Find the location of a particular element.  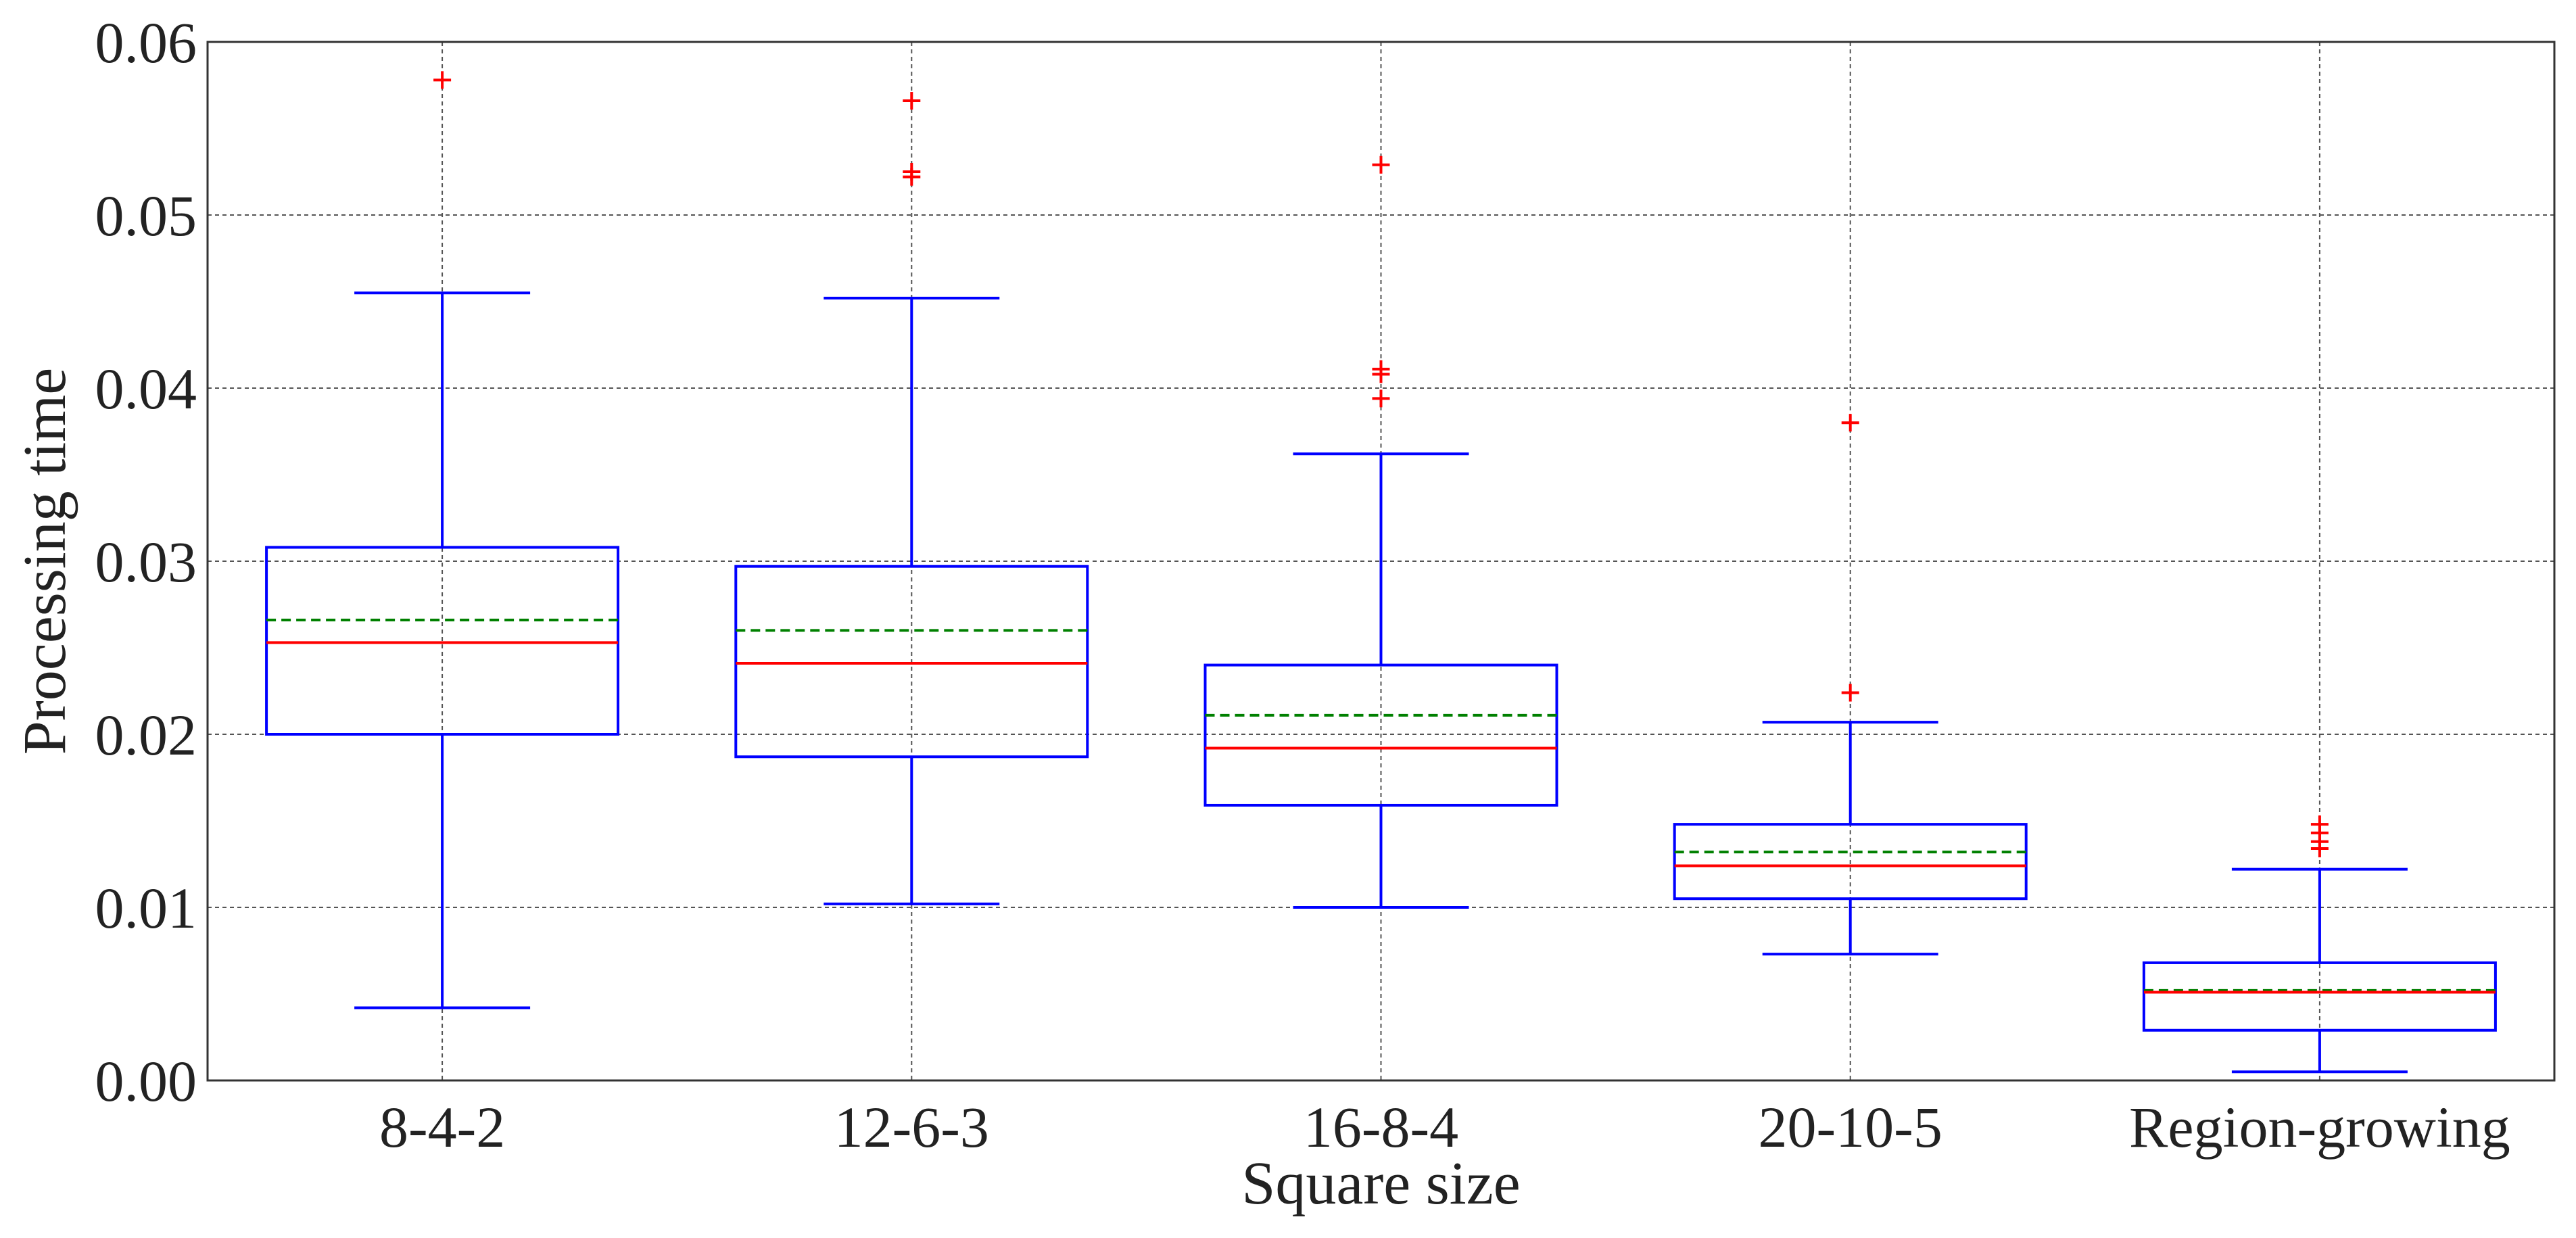

y-axis-label: Processing time is located at coordinates (44, 561).